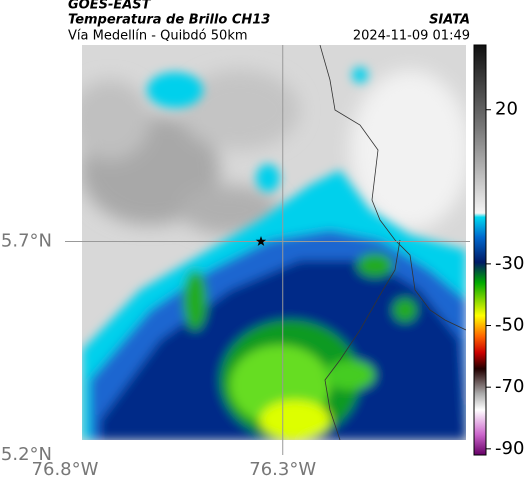 This screenshot has width=526, height=491. What do you see at coordinates (509, 448) in the screenshot?
I see `colorbar-tick-label: -90` at bounding box center [509, 448].